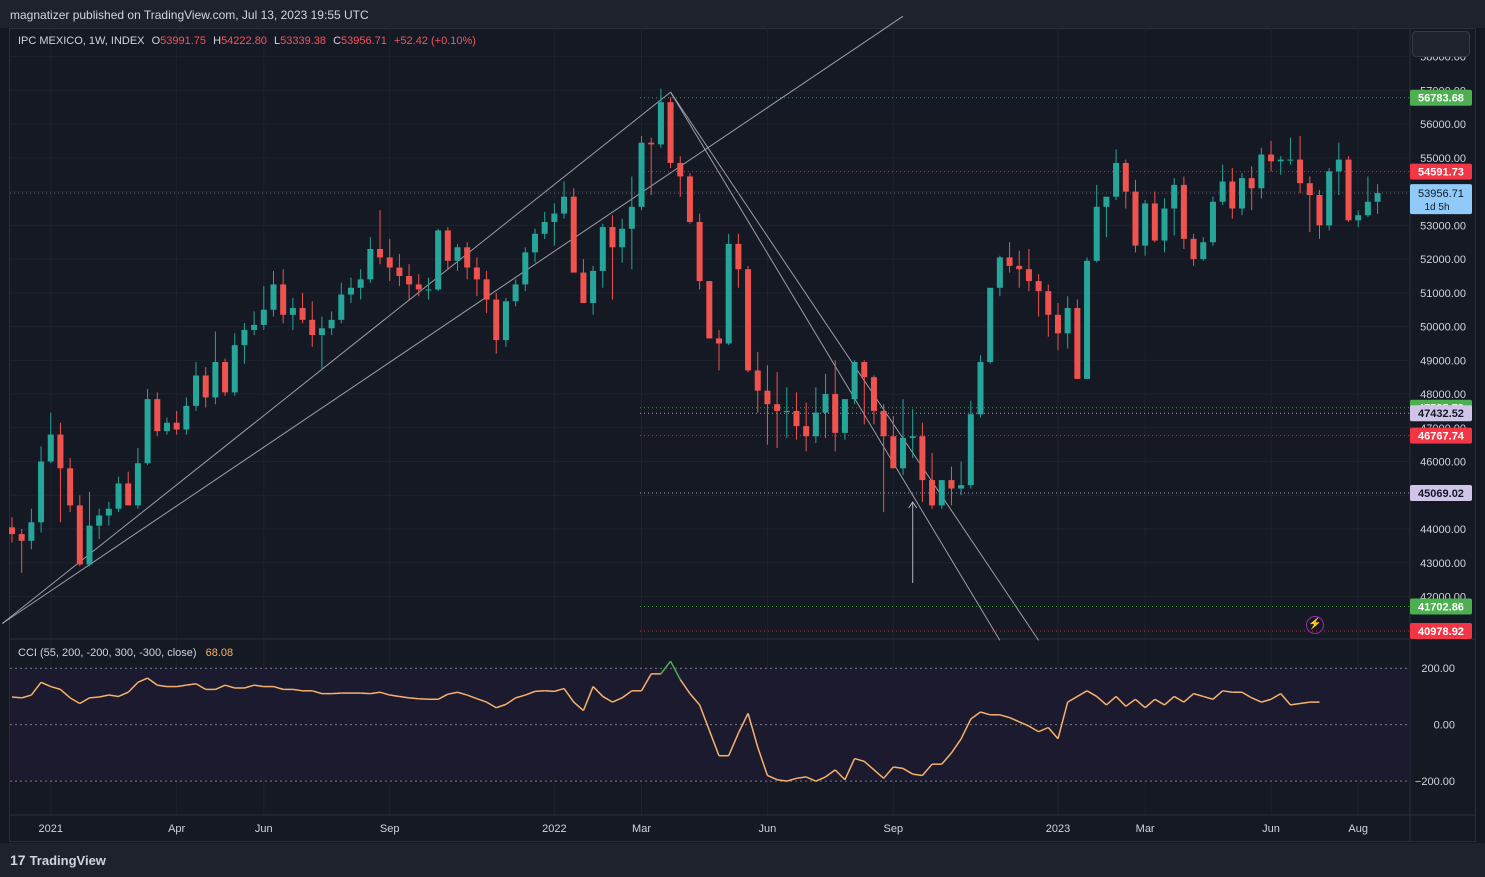 The width and height of the screenshot is (1485, 877). Describe the element at coordinates (1441, 44) in the screenshot. I see `chart-settings-button` at that location.